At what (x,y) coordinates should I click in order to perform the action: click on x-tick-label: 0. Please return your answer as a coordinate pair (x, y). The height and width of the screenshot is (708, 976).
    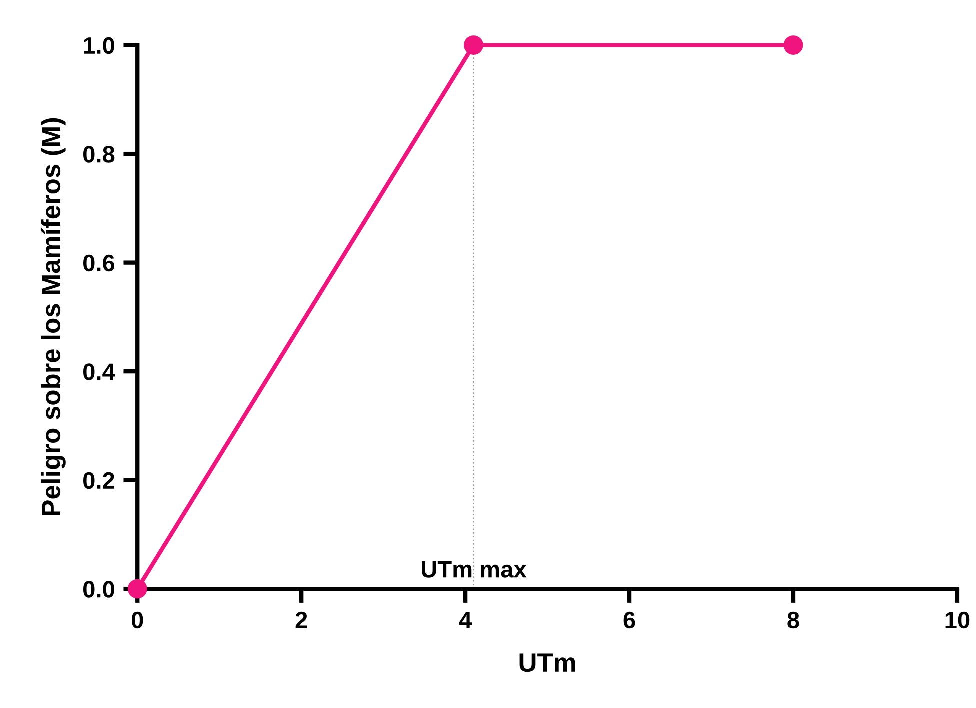
    Looking at the image, I should click on (138, 620).